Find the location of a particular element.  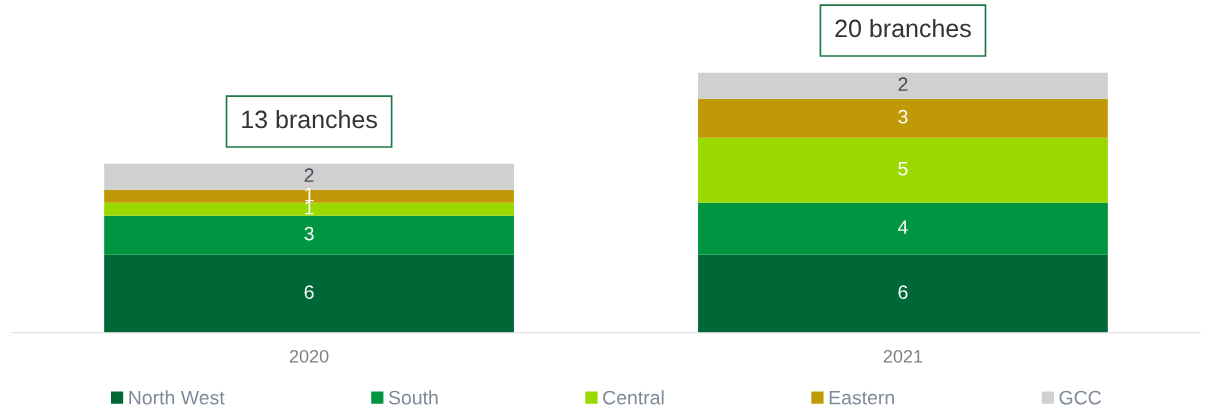

legend-label: GCC is located at coordinates (1080, 397).